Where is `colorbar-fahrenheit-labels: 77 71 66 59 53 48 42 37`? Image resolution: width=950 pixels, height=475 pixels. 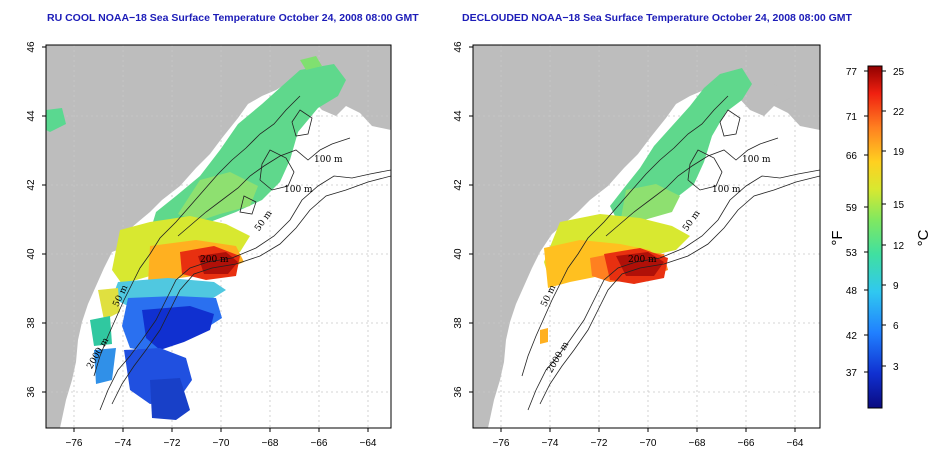 colorbar-fahrenheit-labels: 77 71 66 59 53 48 42 37 is located at coordinates (852, 223).